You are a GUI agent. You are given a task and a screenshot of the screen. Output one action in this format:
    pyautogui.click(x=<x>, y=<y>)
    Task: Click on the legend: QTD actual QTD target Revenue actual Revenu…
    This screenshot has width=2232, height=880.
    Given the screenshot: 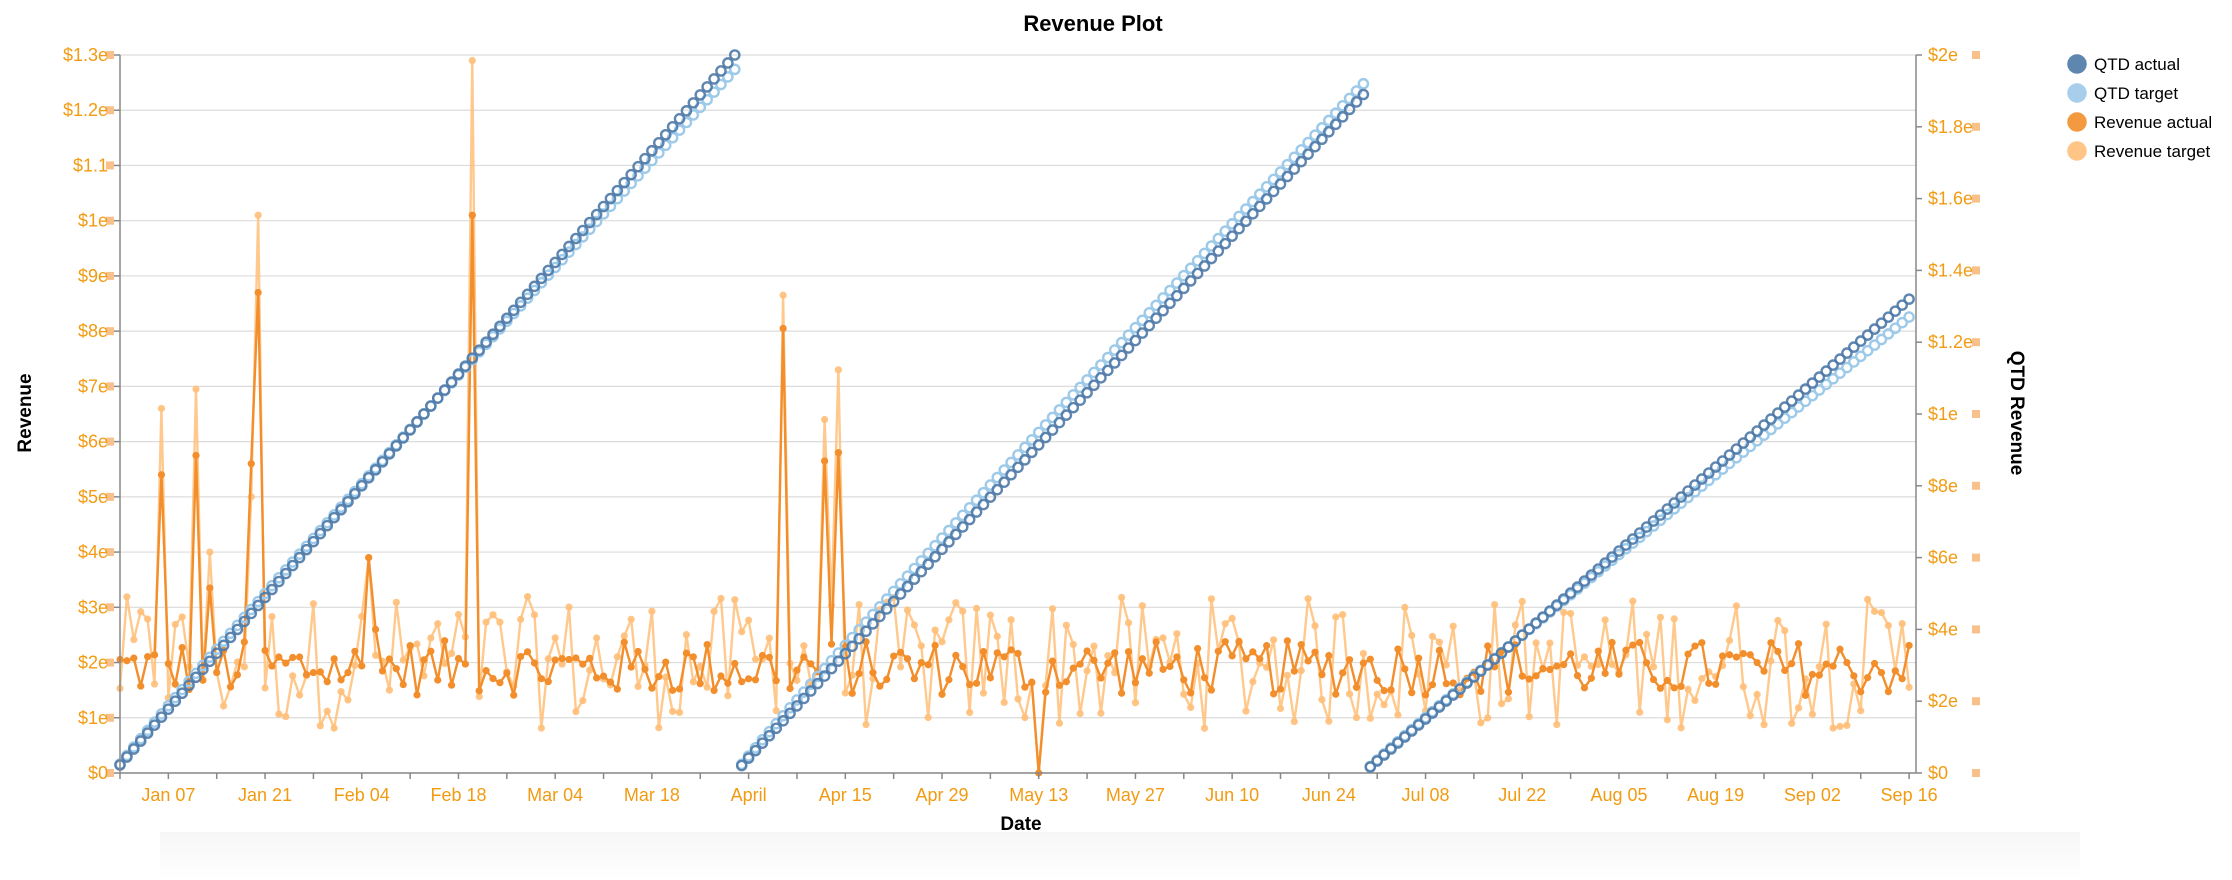 What is the action you would take?
    pyautogui.click(x=2139, y=107)
    